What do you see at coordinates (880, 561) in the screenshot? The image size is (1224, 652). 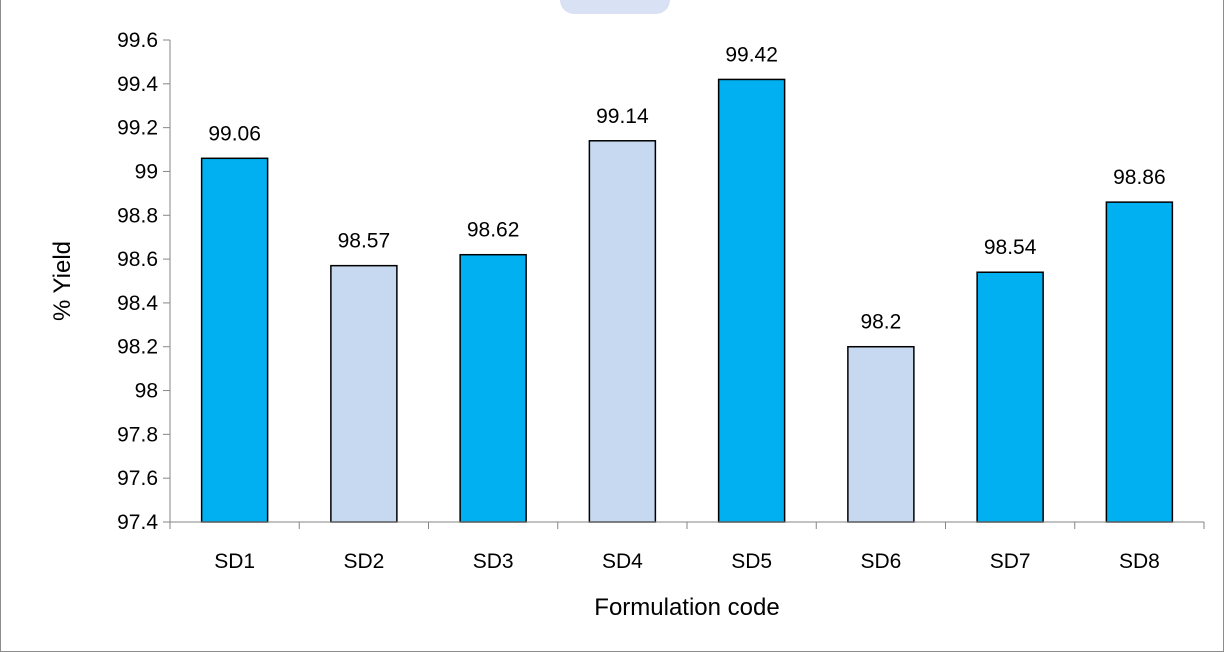 I see `x-tick-label: SD6` at bounding box center [880, 561].